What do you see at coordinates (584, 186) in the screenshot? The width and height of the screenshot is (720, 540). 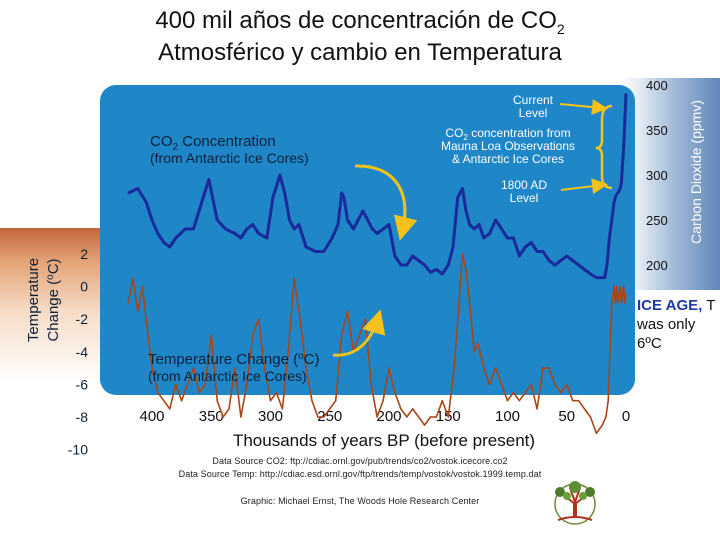 I see `ad-level-arrow-icon` at bounding box center [584, 186].